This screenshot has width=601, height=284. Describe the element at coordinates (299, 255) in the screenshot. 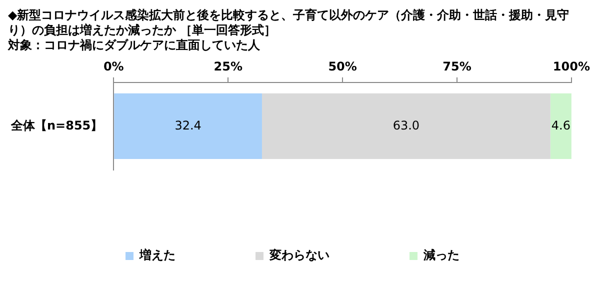

I see `legend-label: 変わらない` at that location.